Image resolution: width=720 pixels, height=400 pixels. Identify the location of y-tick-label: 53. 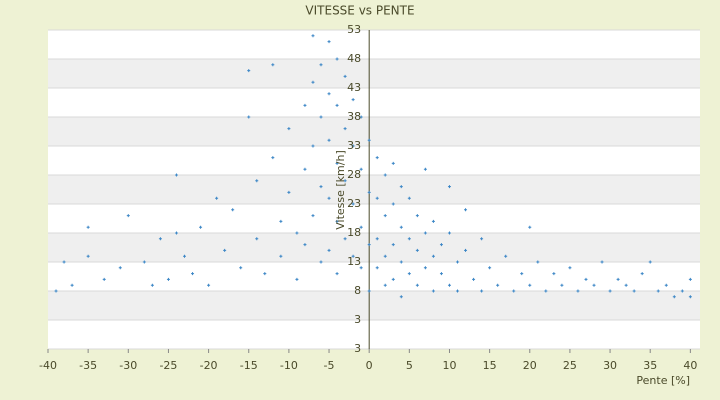
(354, 29).